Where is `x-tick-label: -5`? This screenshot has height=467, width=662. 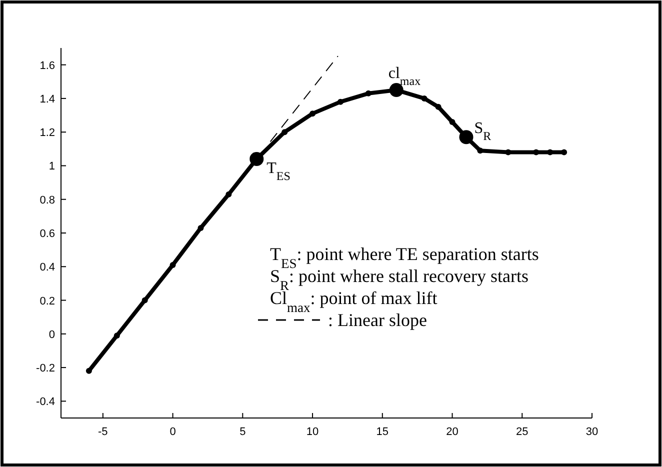 x-tick-label: -5 is located at coordinates (103, 432).